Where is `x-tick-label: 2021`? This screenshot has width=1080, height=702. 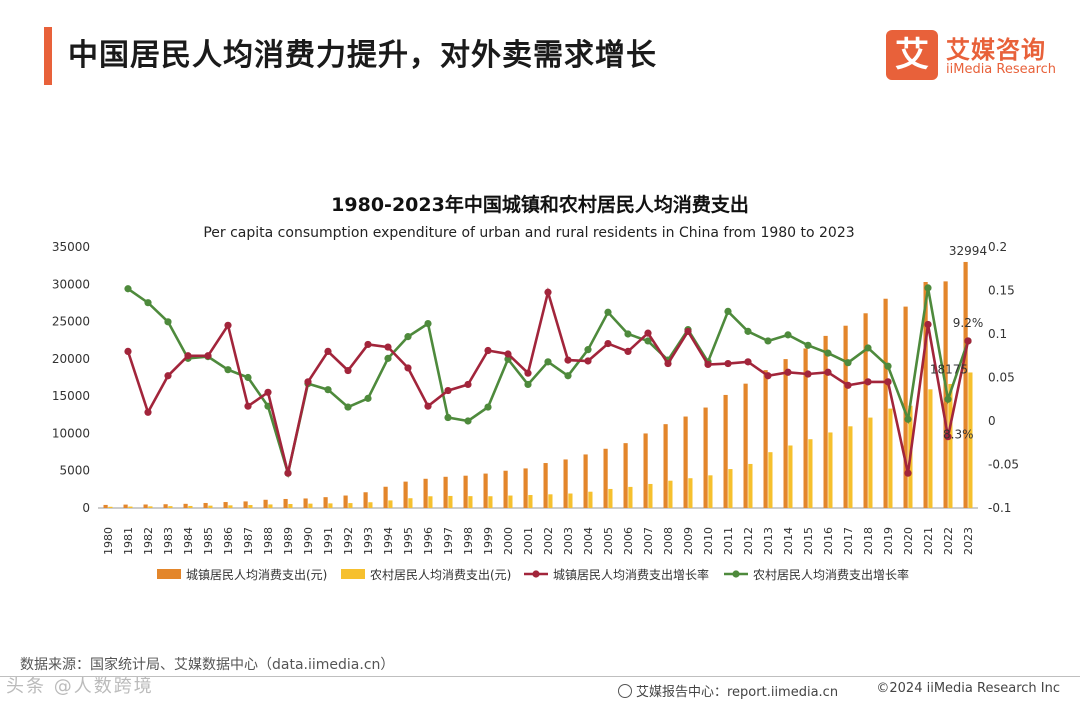
x-tick-label: 2021 is located at coordinates (928, 541).